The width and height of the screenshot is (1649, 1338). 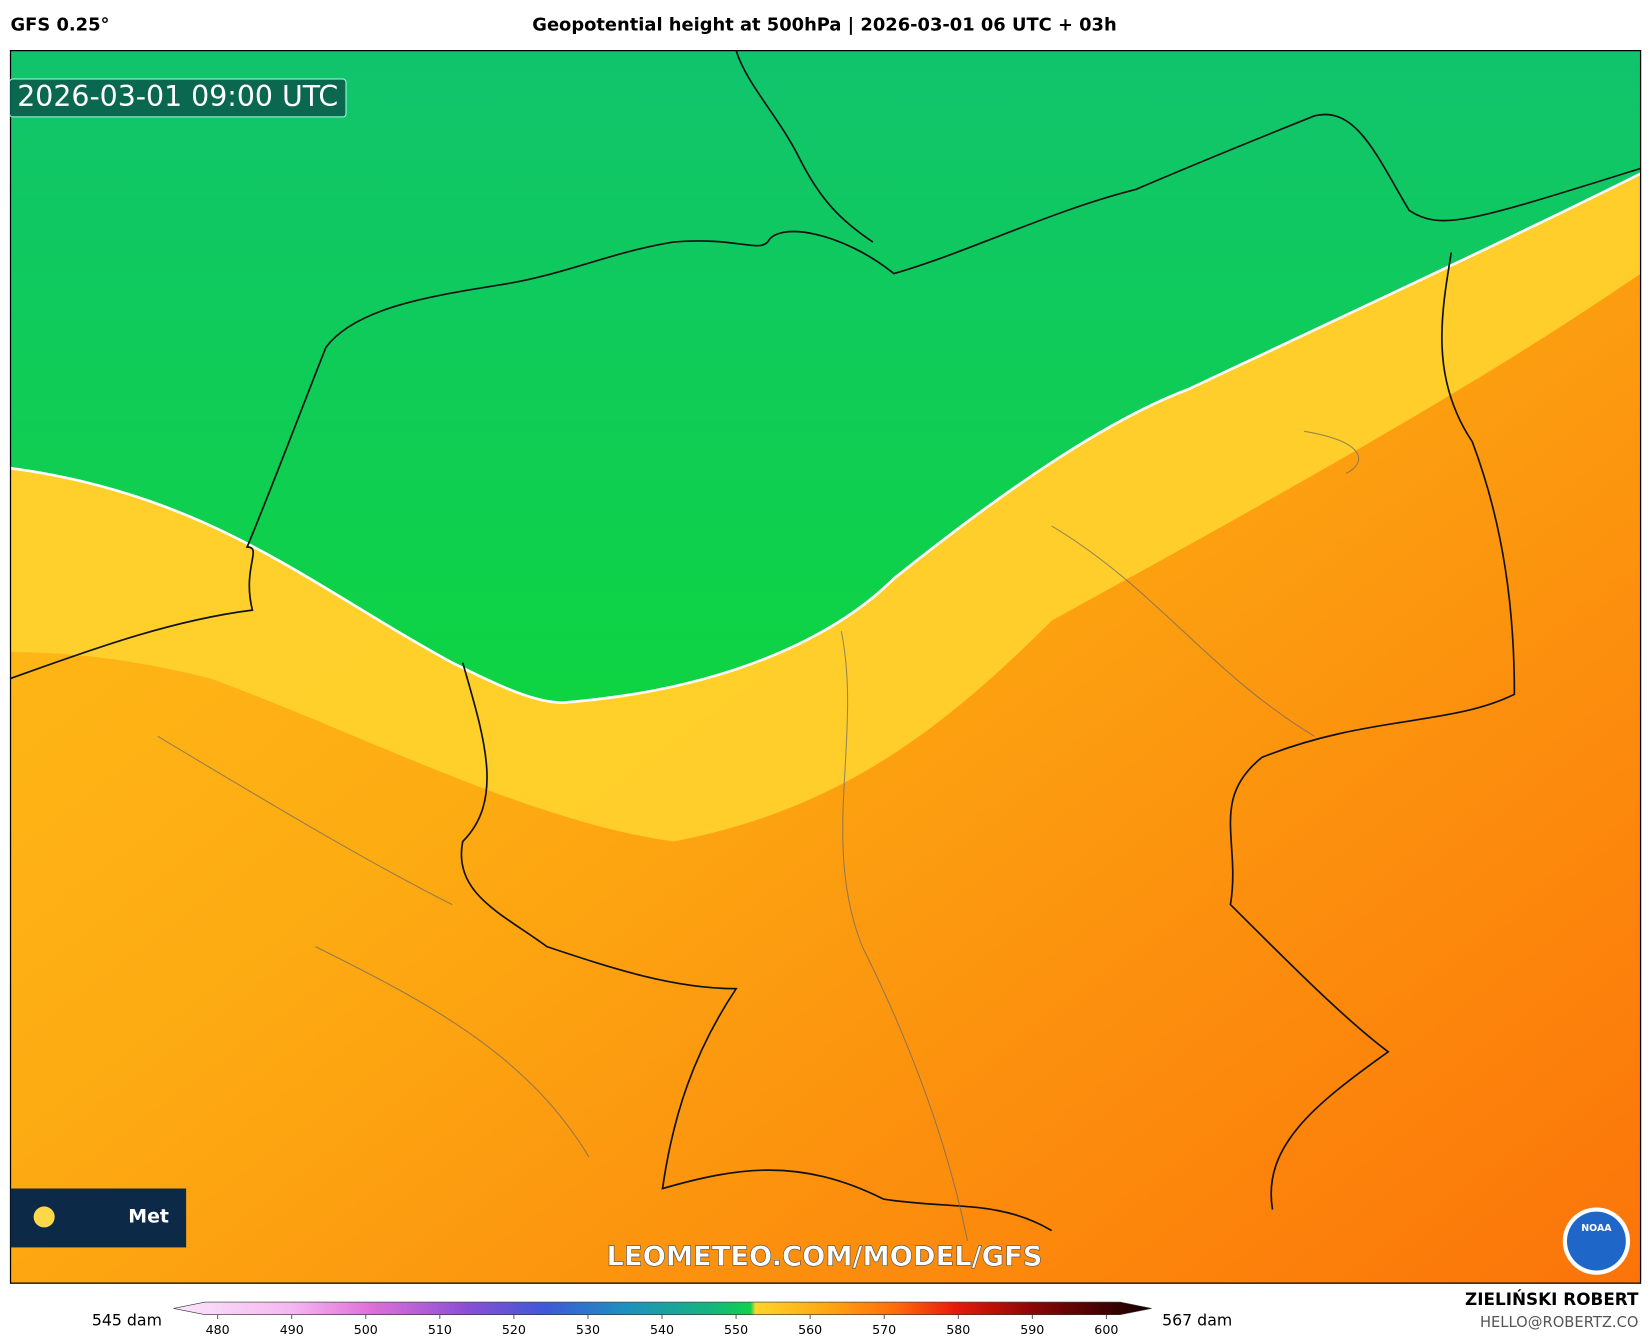 I want to click on colorbar-tick-label: 560, so click(x=810, y=1329).